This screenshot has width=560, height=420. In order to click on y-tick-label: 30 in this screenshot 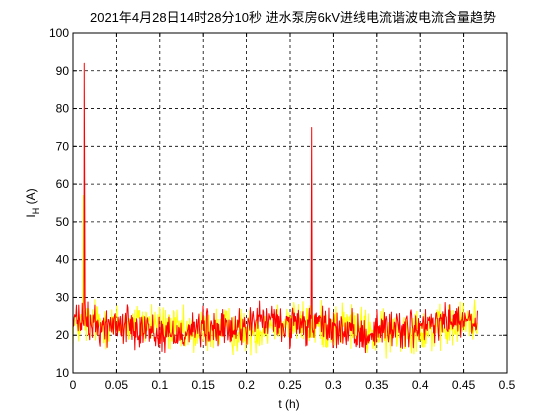, I will do `click(63, 297)`.